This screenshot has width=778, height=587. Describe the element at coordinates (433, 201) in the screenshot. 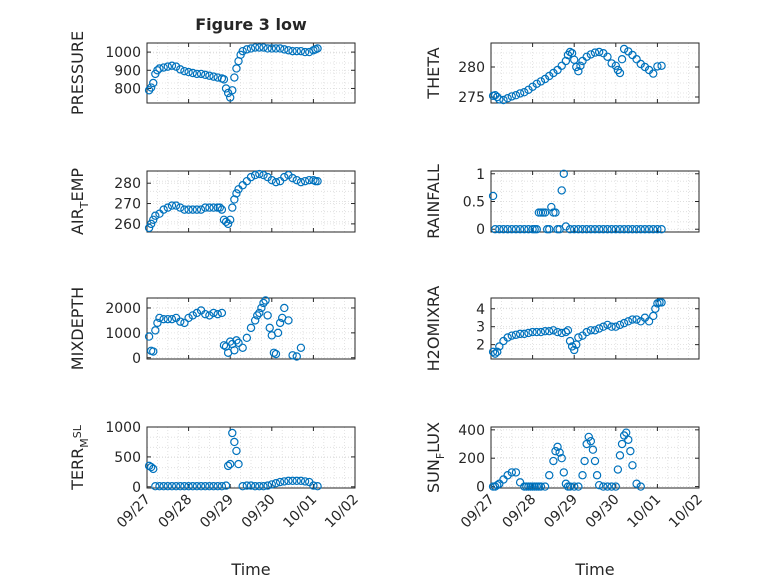

I see `y-axis-label-main: RAINFALL` at that location.